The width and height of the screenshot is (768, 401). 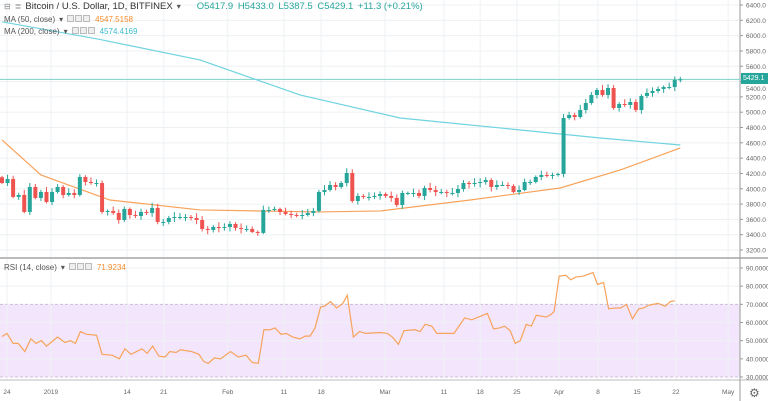 What do you see at coordinates (757, 378) in the screenshot?
I see `rsi-tick-label: 30.0000` at bounding box center [757, 378].